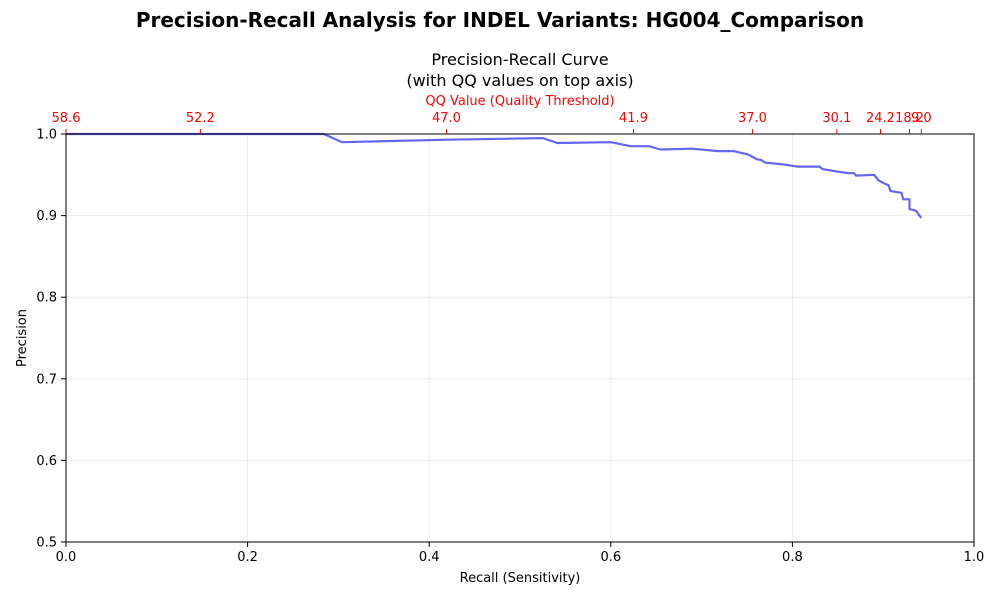 The image size is (1000, 600). I want to click on series-layer, so click(494, 175).